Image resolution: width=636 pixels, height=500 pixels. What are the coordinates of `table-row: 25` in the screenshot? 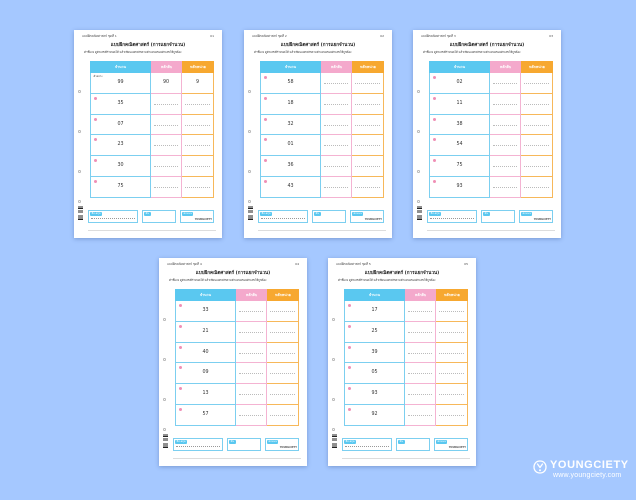 It's located at (406, 332).